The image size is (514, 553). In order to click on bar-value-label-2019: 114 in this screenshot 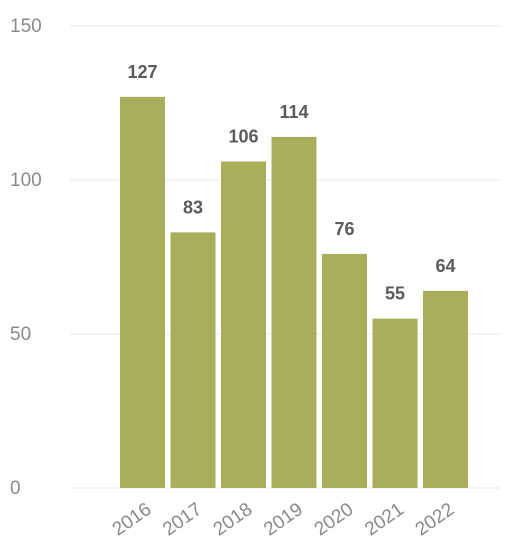, I will do `click(293, 112)`.